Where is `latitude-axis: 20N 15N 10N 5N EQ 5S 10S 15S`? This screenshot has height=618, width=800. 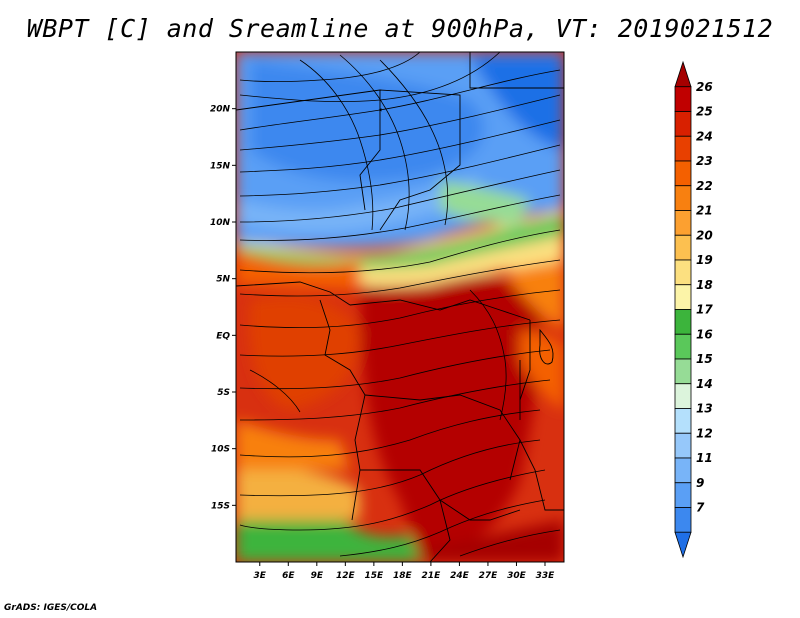 latitude-axis: 20N 15N 10N 5N EQ 5S 10S 15S is located at coordinates (223, 308).